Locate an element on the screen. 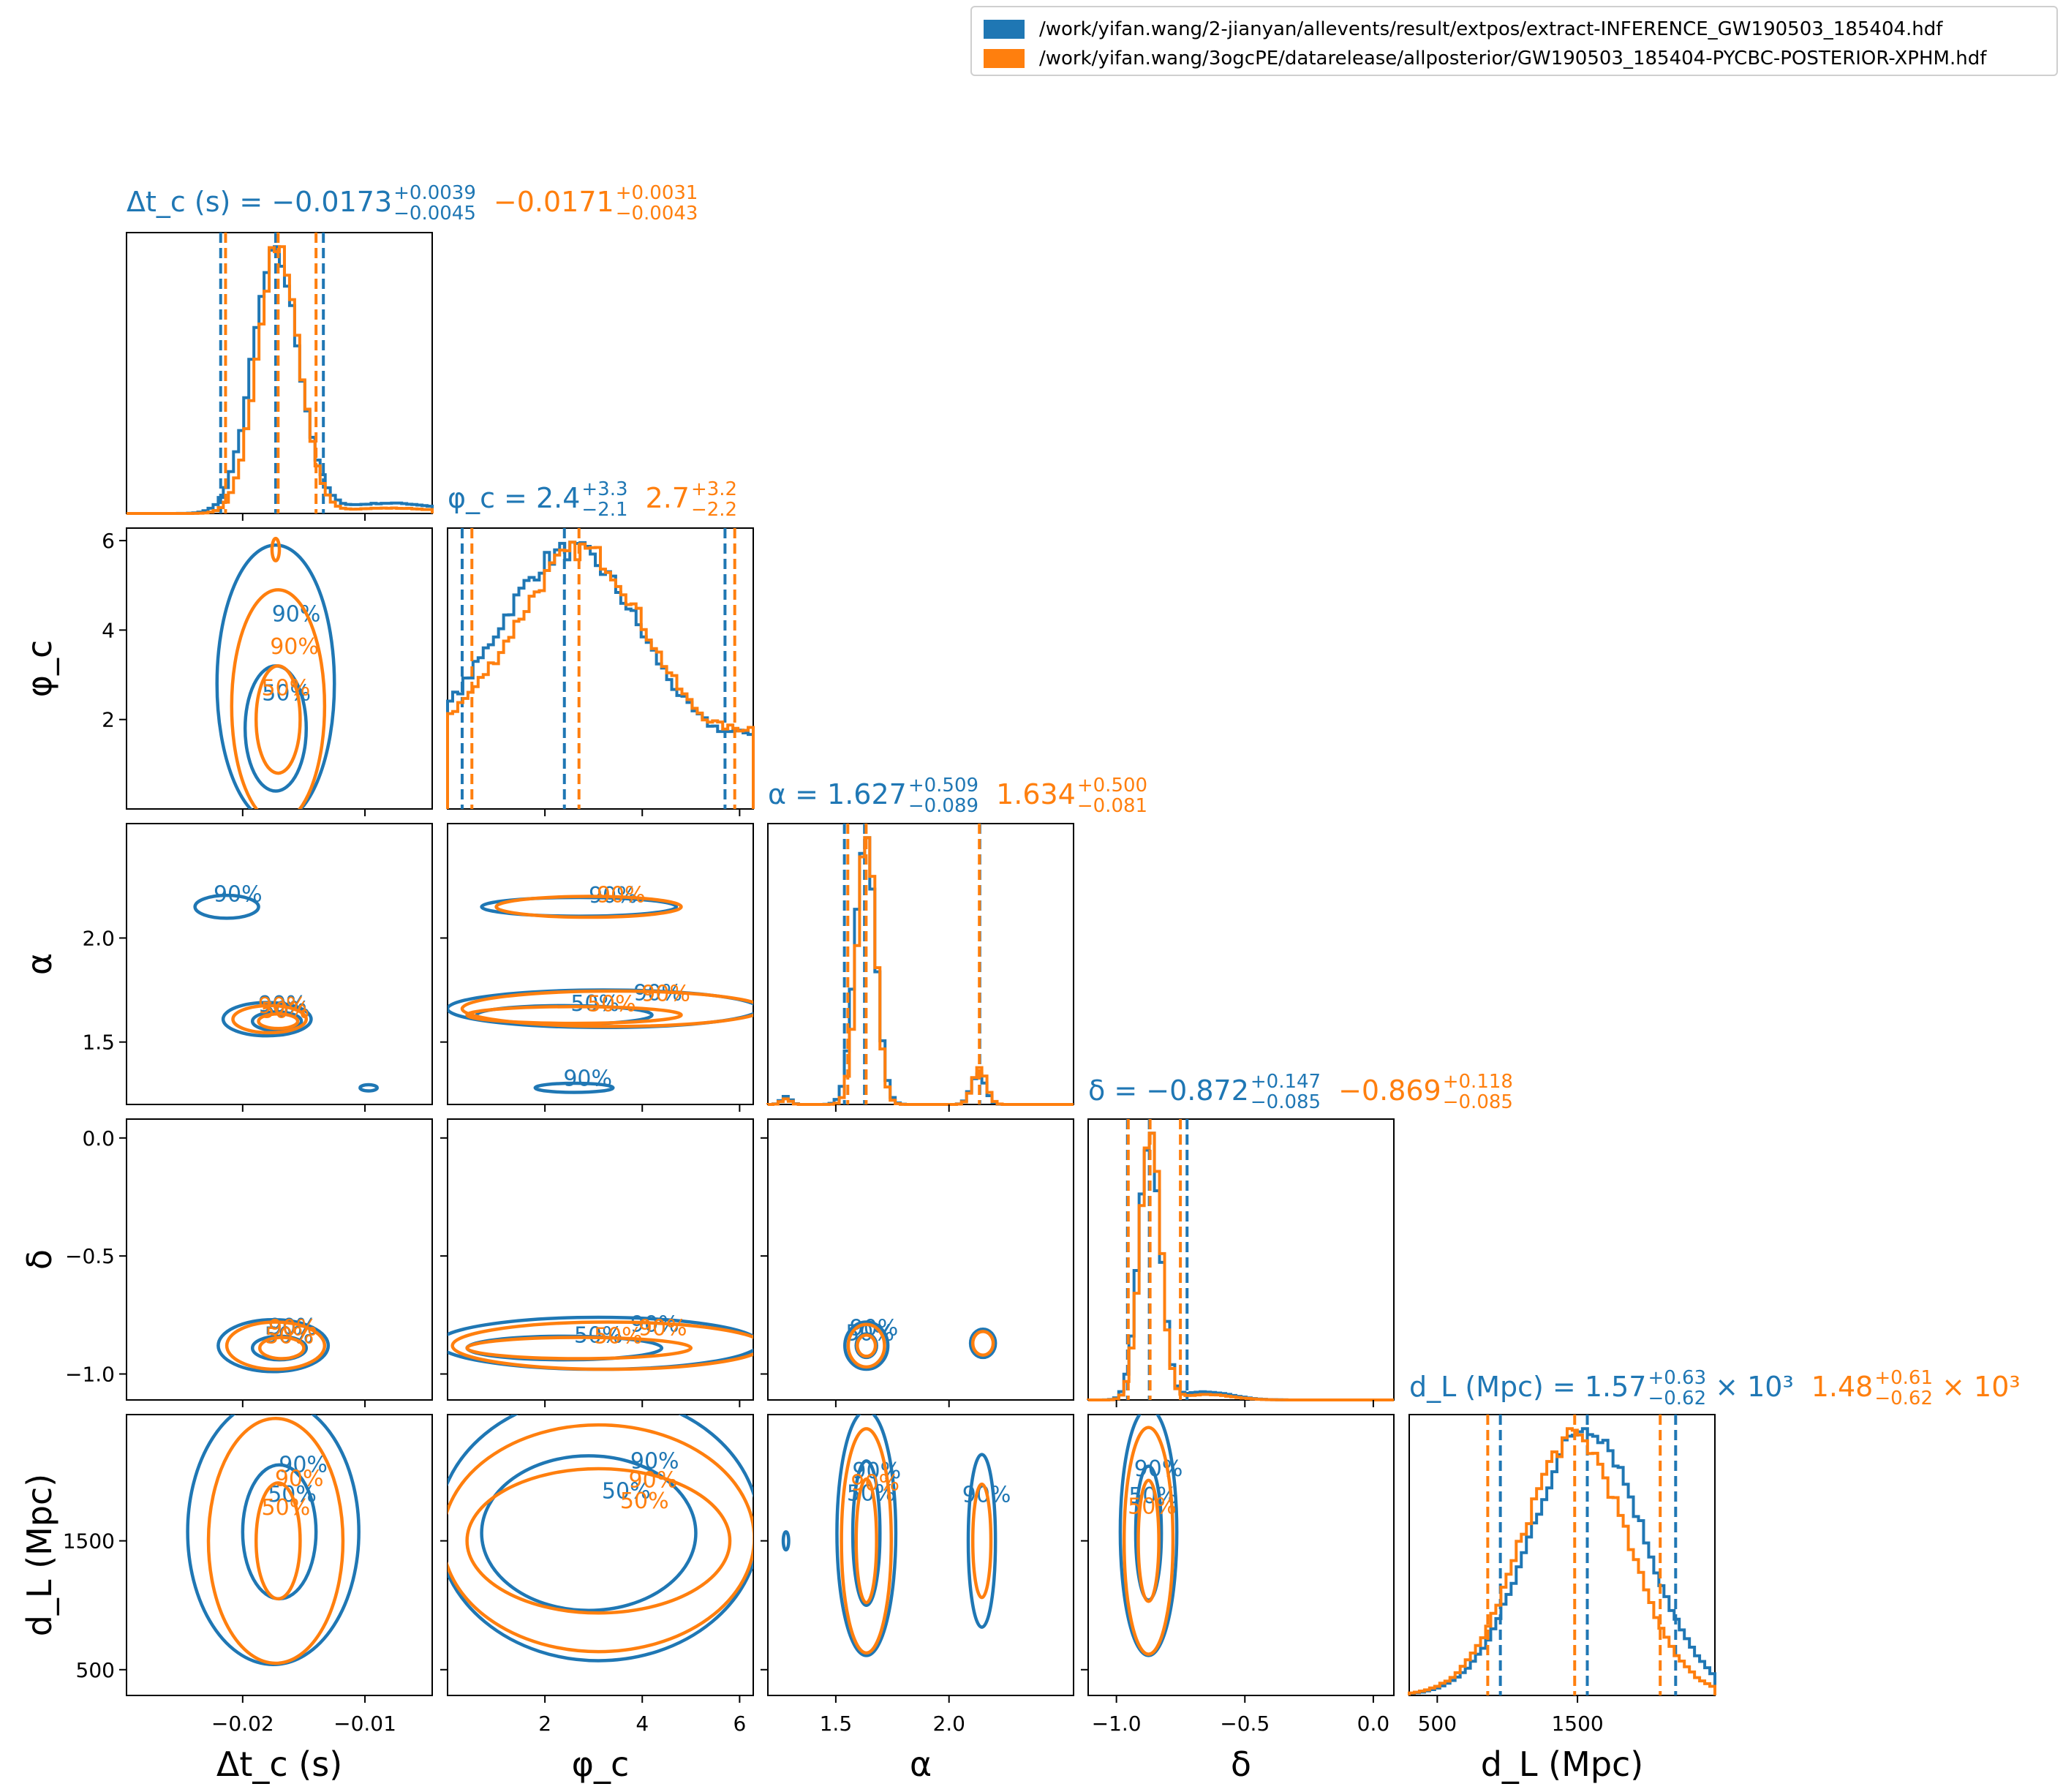 This screenshot has width=2063, height=1792. title-summary-series2: 2.7 +3.2 −2.2 is located at coordinates (691, 499).